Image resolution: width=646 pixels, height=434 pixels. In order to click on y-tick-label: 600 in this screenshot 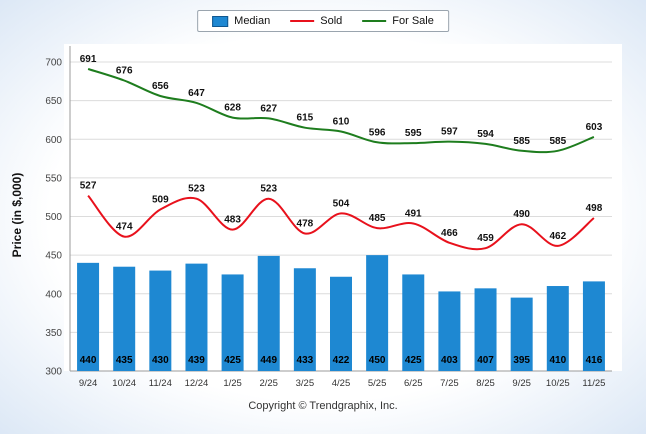, I will do `click(53, 140)`.